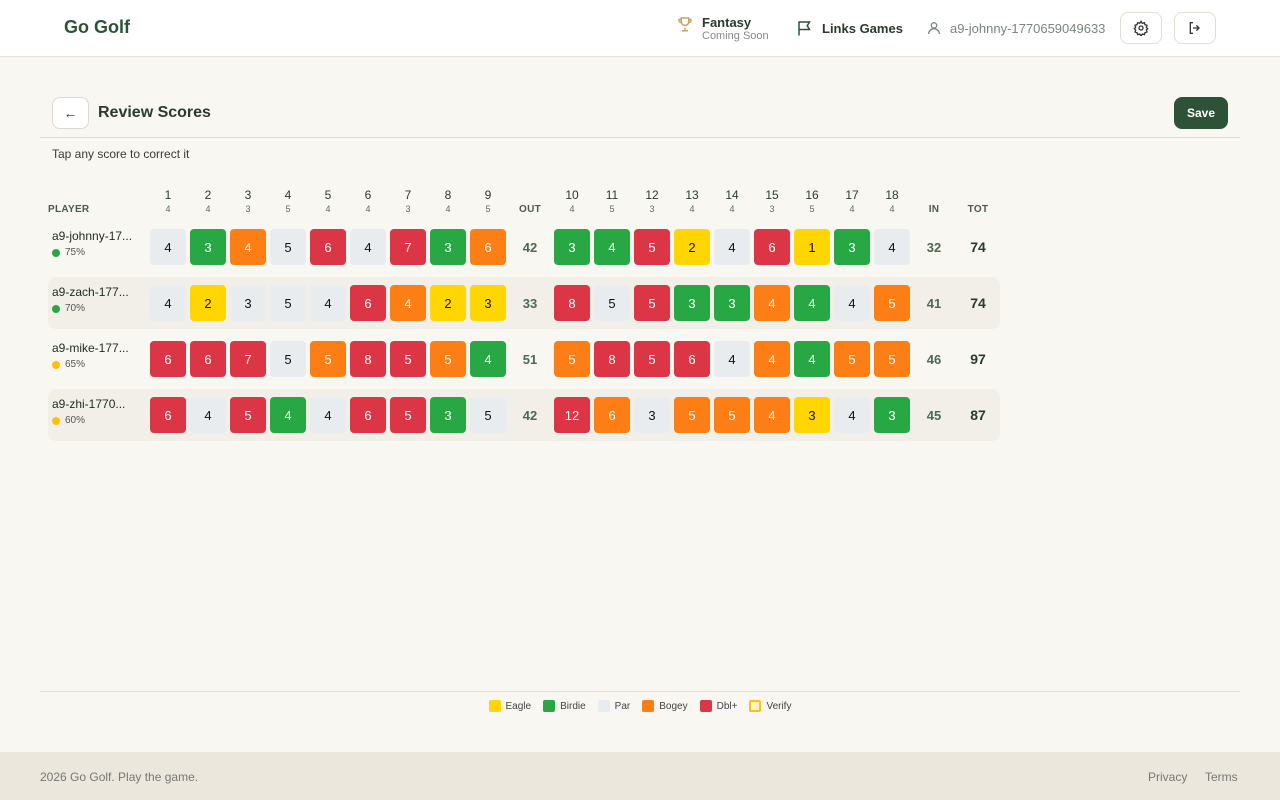  What do you see at coordinates (68, 252) in the screenshot?
I see `player-percent: 75%` at bounding box center [68, 252].